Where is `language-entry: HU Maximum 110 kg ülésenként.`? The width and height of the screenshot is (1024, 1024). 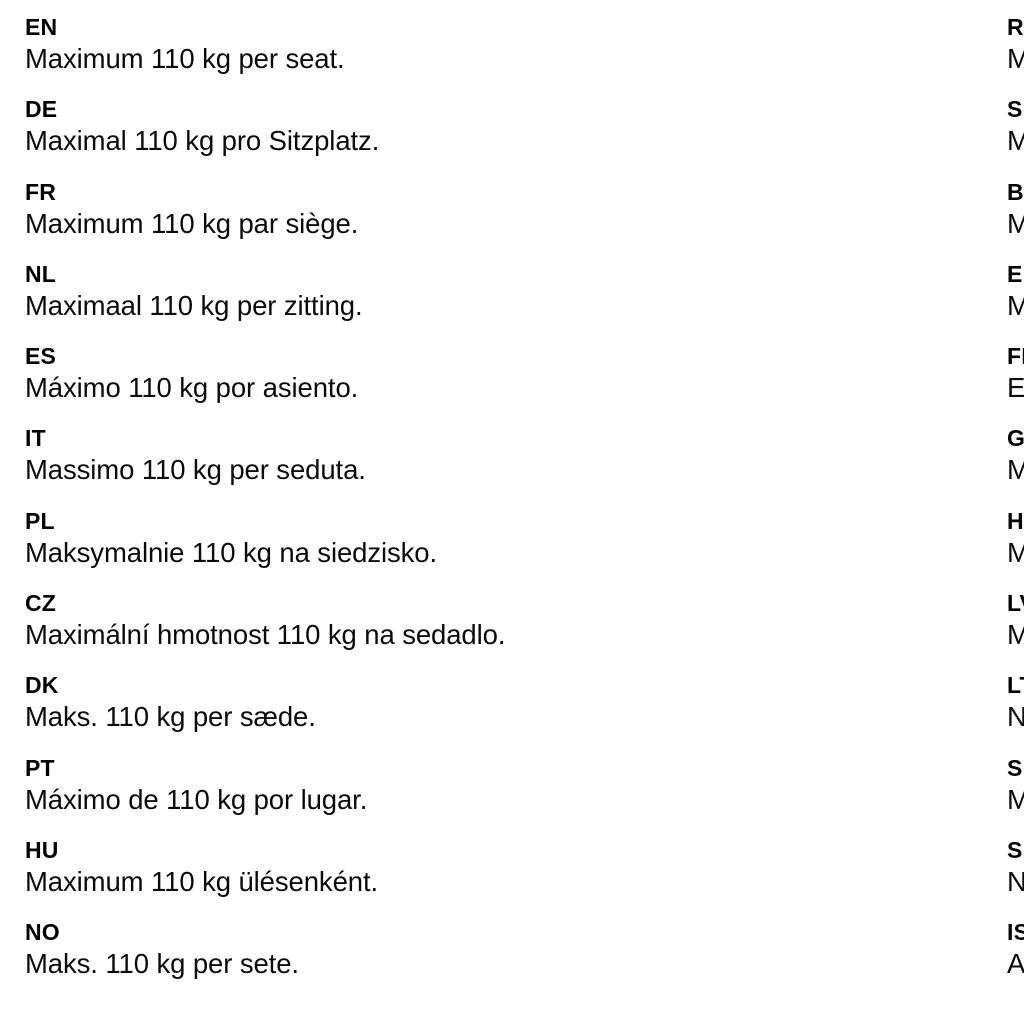 language-entry: HU Maximum 110 kg ülésenként. is located at coordinates (258, 877).